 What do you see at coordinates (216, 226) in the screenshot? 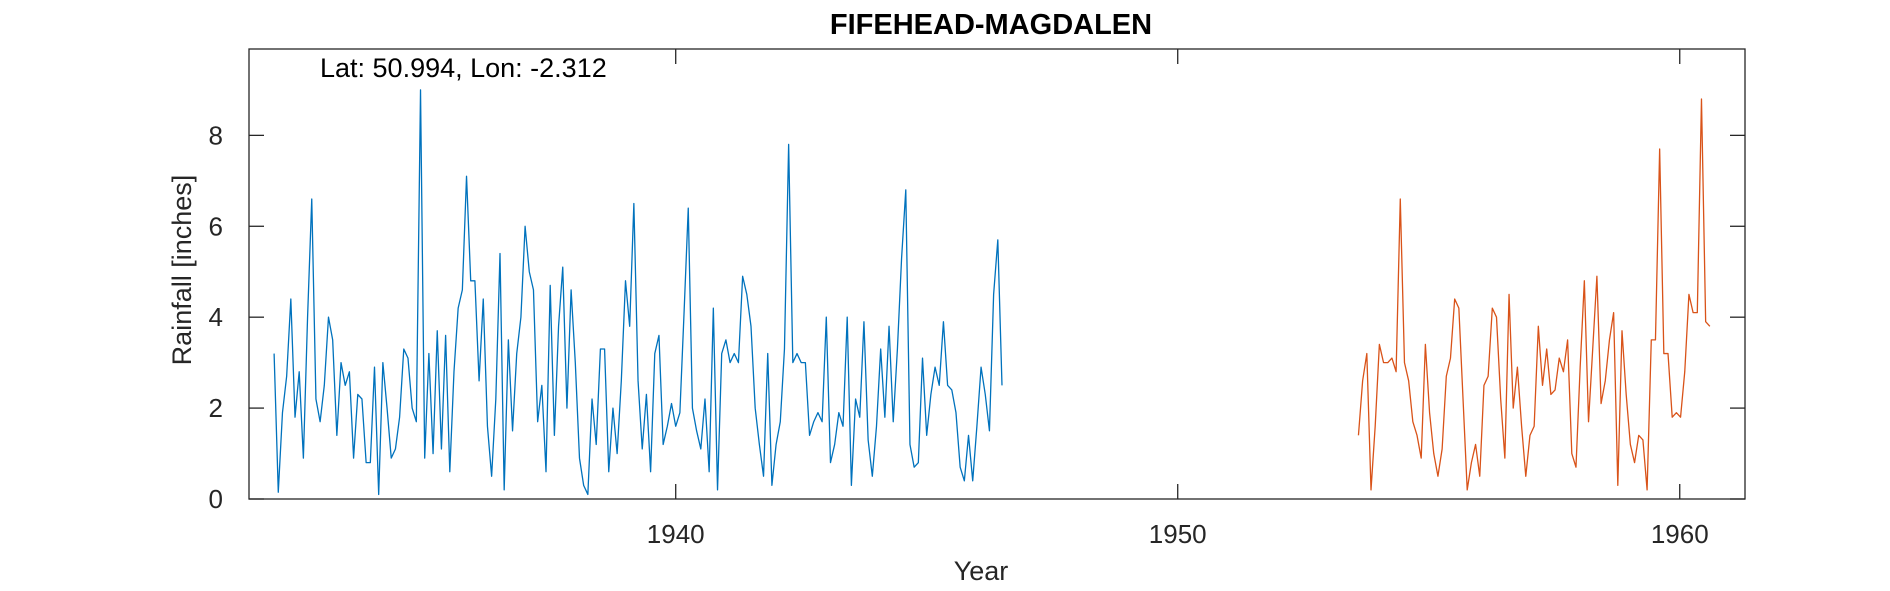
I see `y-tick-label: 6` at bounding box center [216, 226].